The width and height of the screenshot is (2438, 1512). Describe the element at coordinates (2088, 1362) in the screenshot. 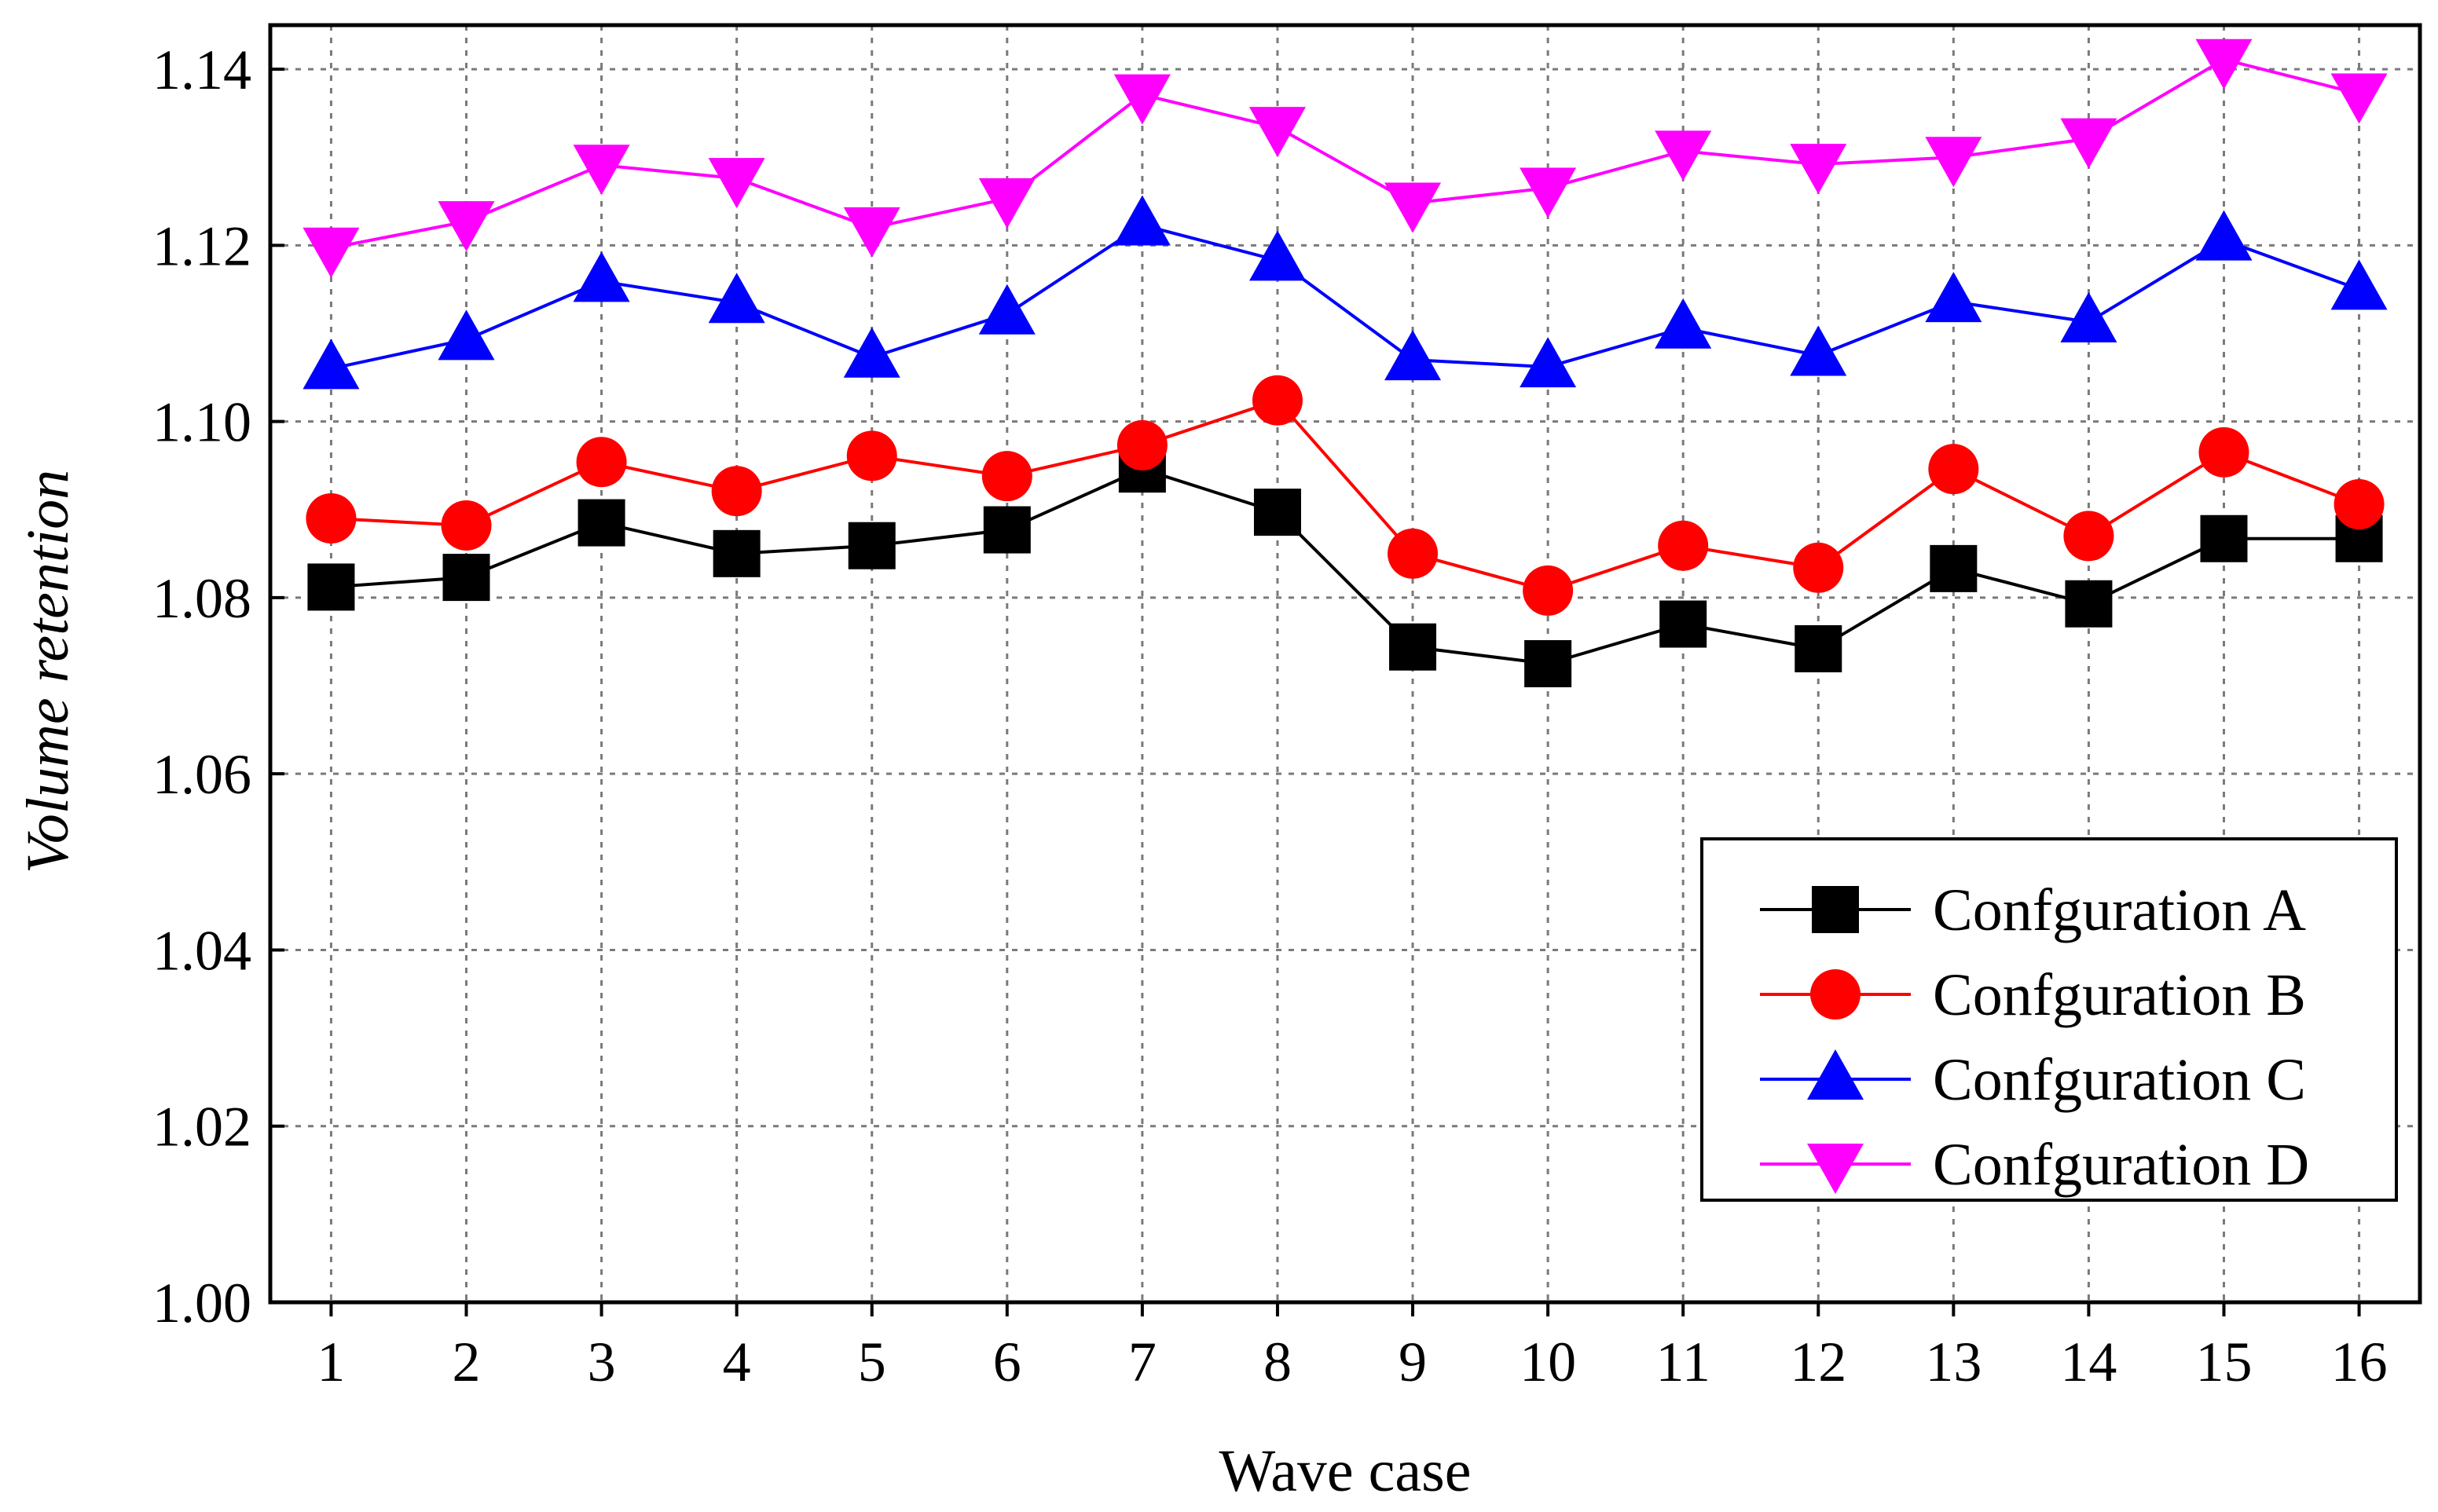

I see `x-tick-label: 14` at that location.